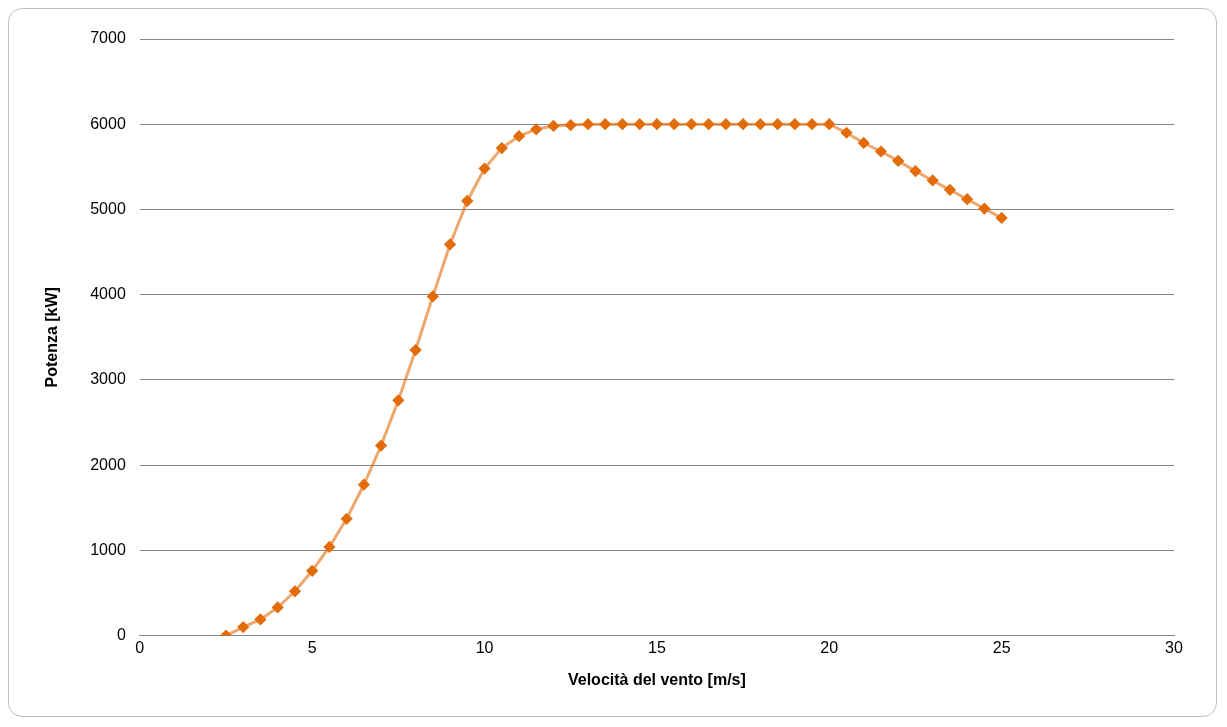 The height and width of the screenshot is (727, 1227). What do you see at coordinates (108, 38) in the screenshot?
I see `y-tick-label: 7000` at bounding box center [108, 38].